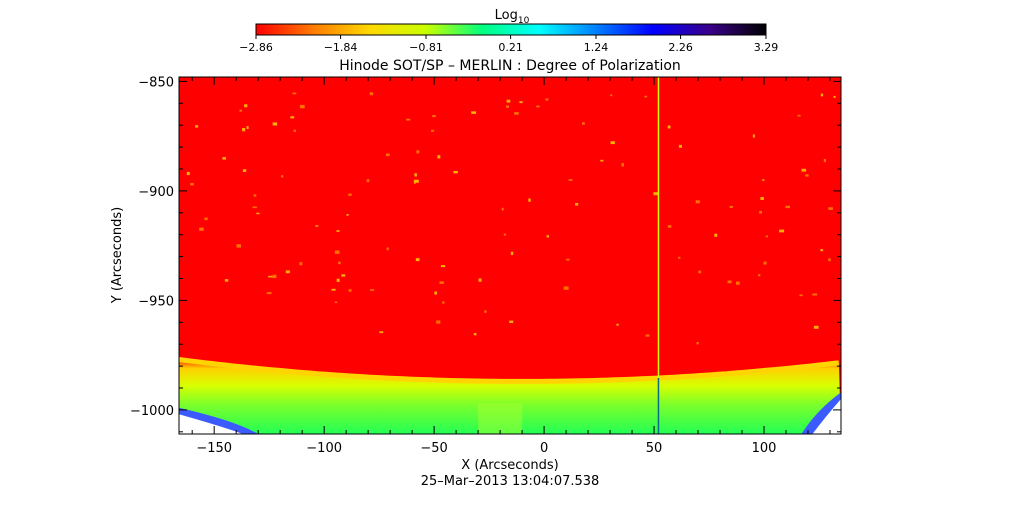 The height and width of the screenshot is (512, 1021). What do you see at coordinates (156, 192) in the screenshot?
I see `y-tick-label: −900` at bounding box center [156, 192].